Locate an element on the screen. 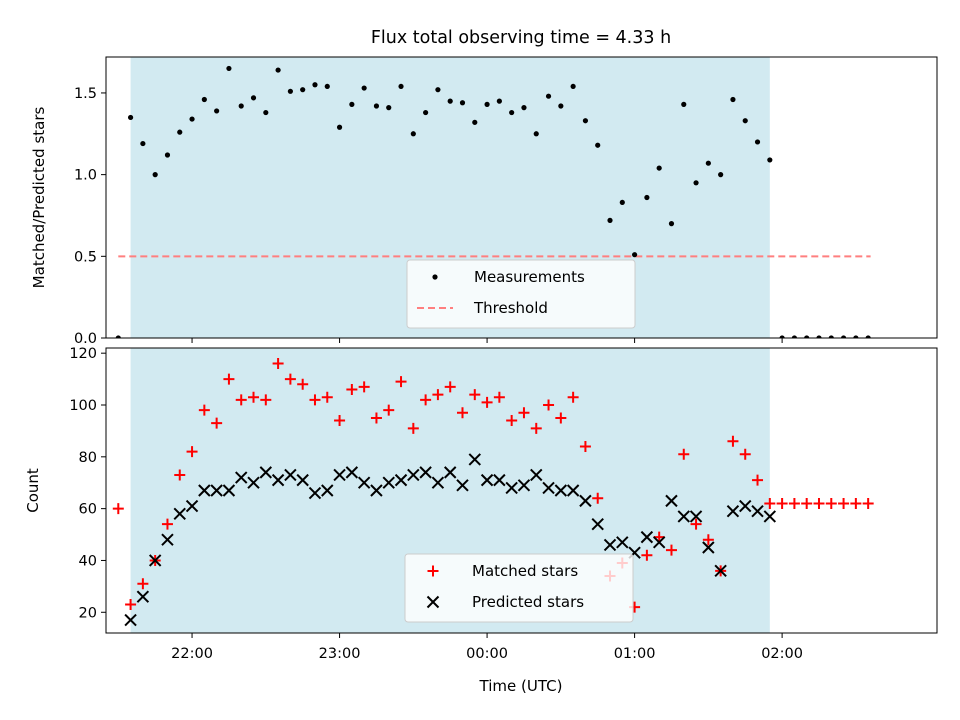  y-tick-label: 100 is located at coordinates (83, 406).